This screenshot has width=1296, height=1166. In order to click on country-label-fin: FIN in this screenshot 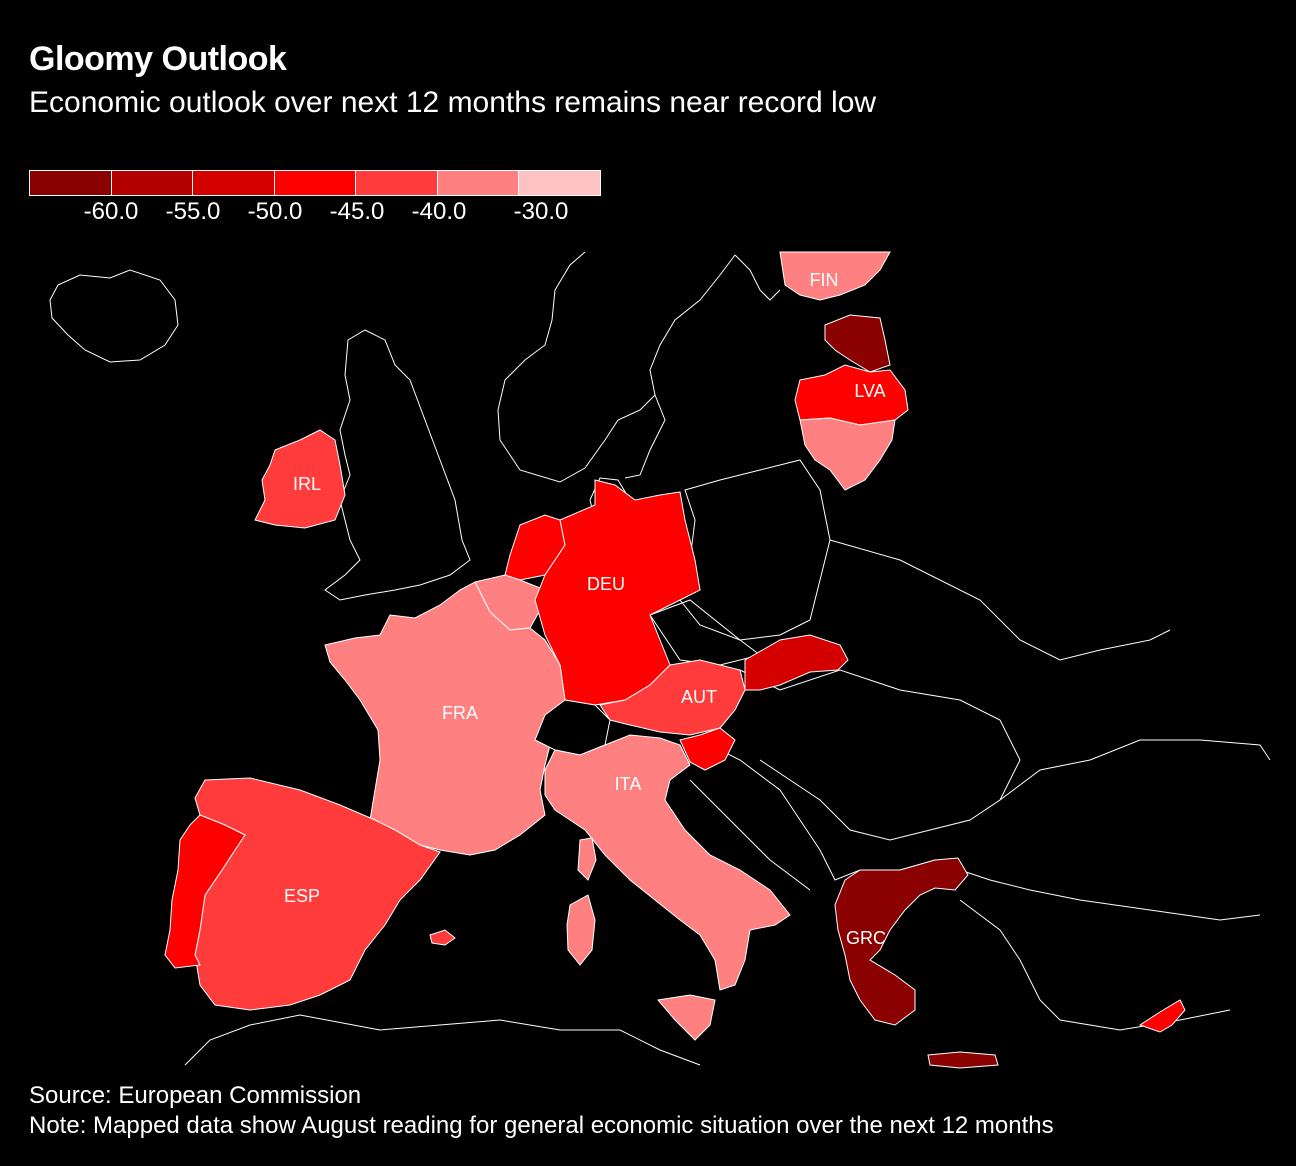, I will do `click(824, 280)`.